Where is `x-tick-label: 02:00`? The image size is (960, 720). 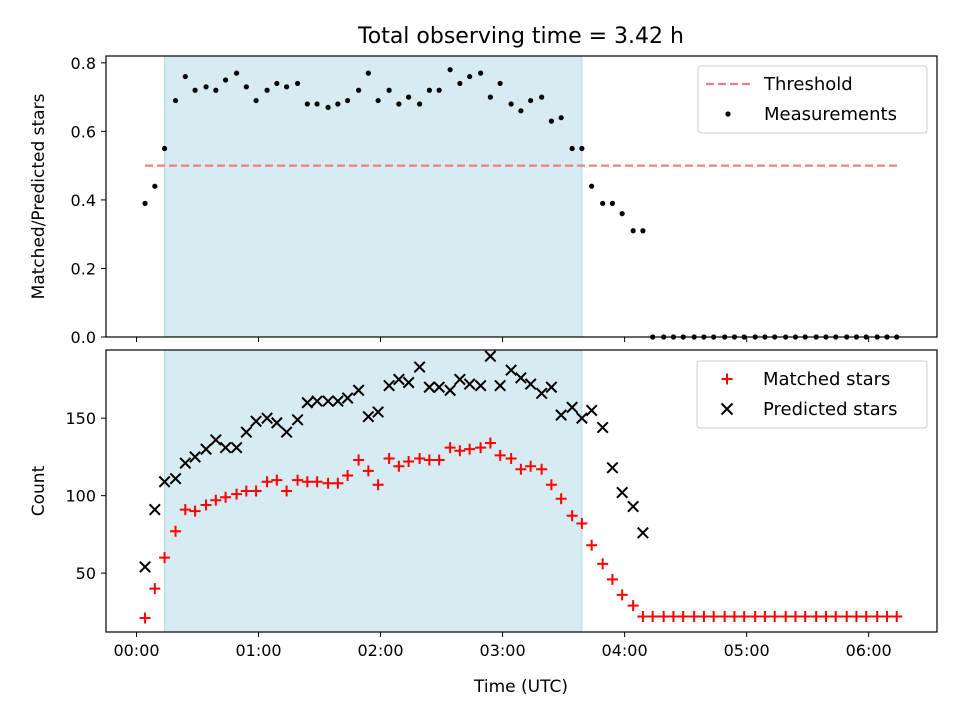
x-tick-label: 02:00 is located at coordinates (381, 650).